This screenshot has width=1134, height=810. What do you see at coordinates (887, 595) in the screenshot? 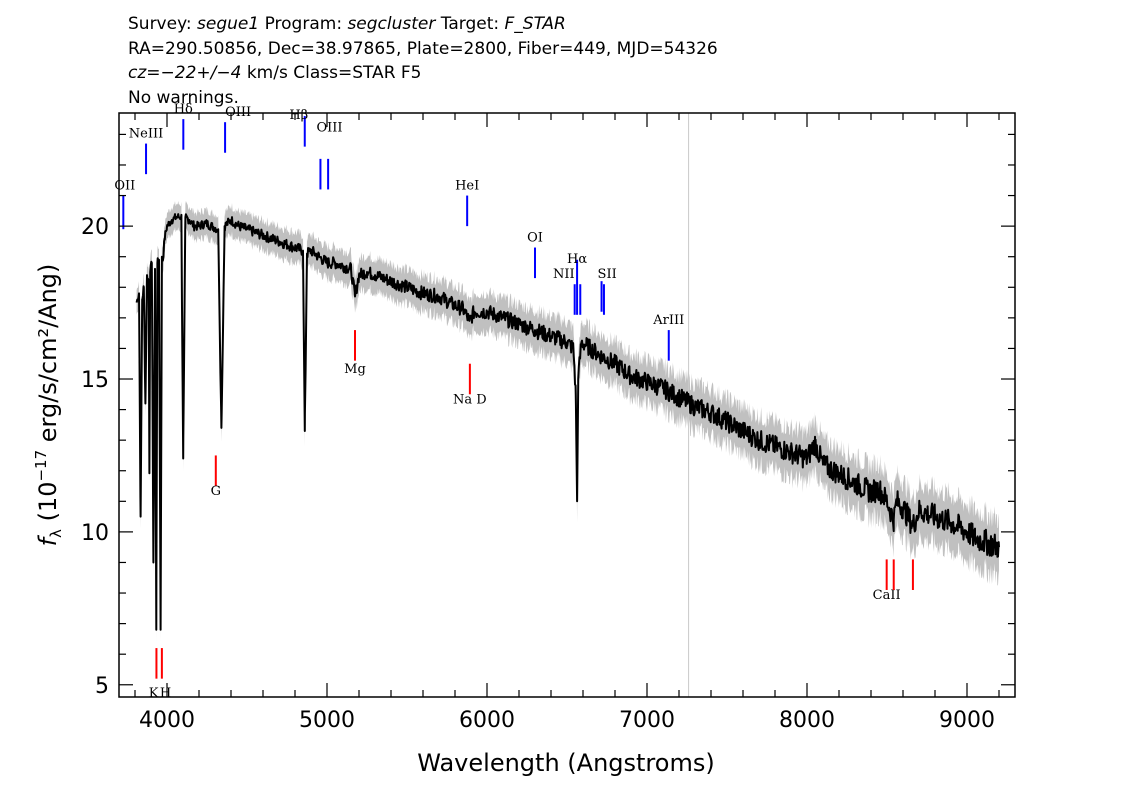
I see `line-label-20: CaII` at bounding box center [887, 595].